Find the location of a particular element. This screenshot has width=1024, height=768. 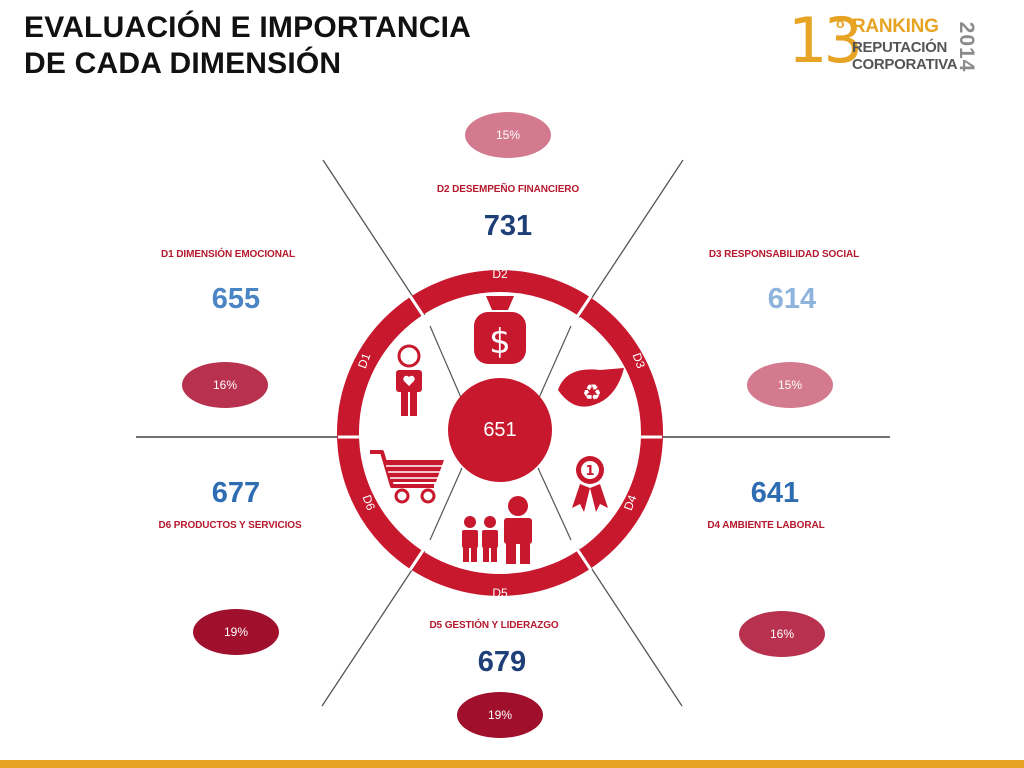

center-score: 651 is located at coordinates (500, 430).